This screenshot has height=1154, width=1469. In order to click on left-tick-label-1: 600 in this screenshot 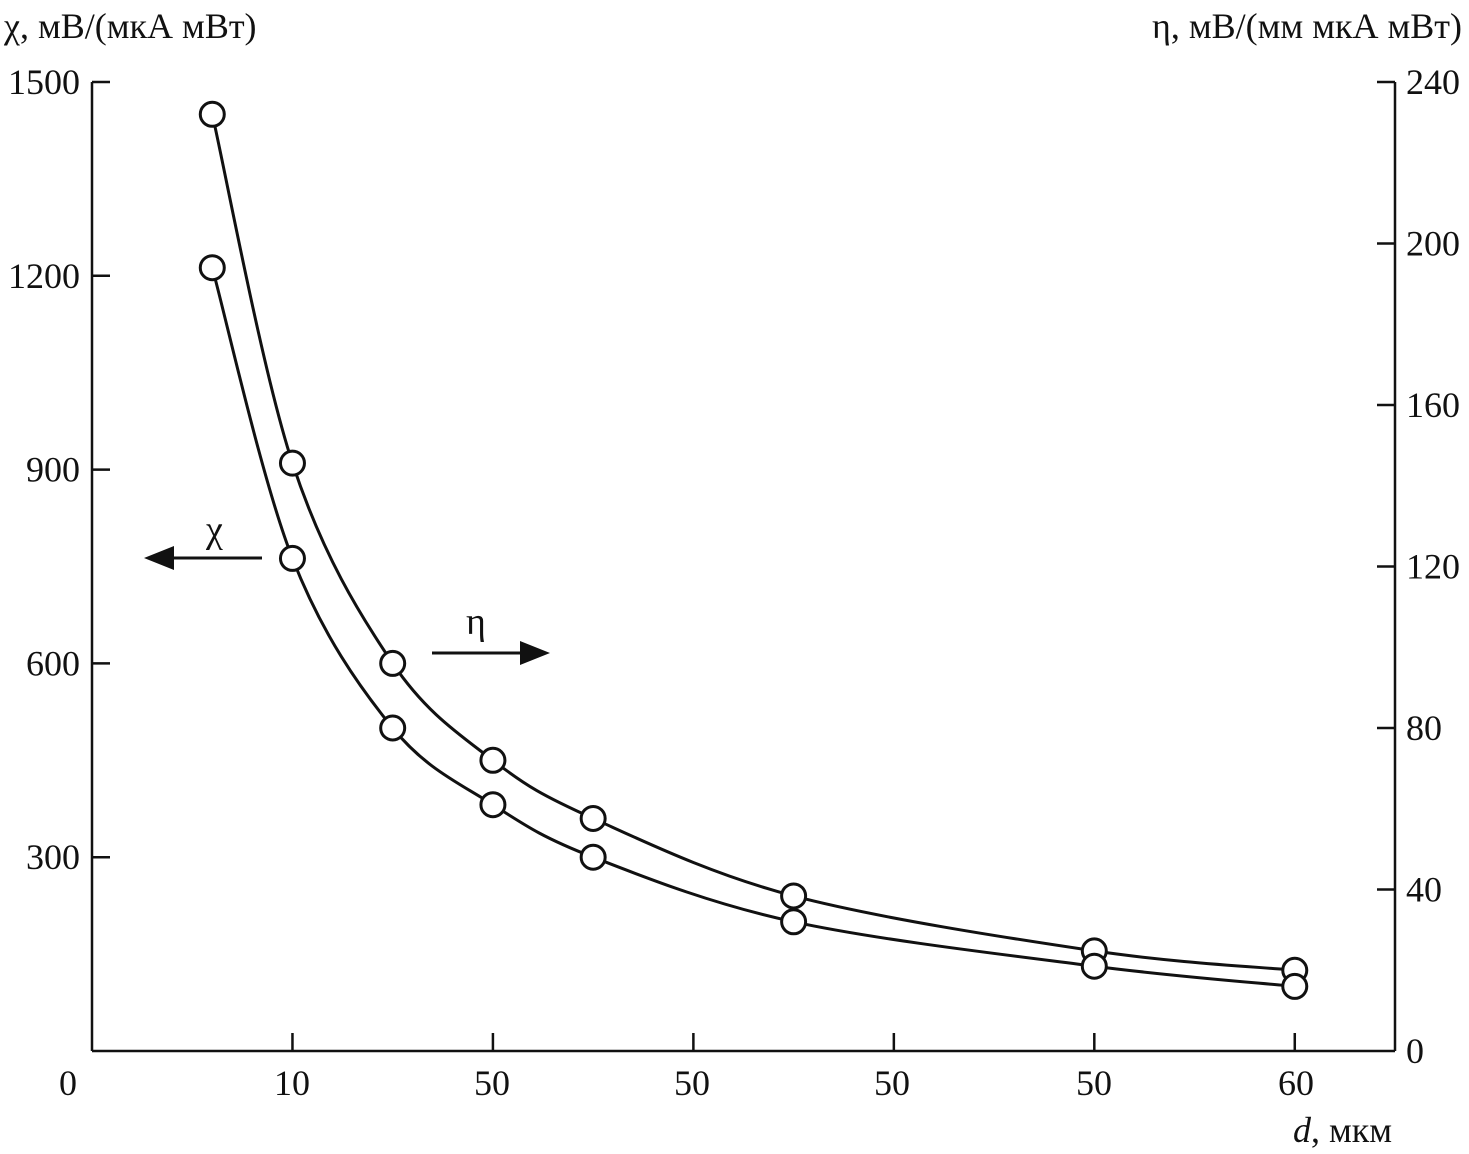, I will do `click(53, 663)`.